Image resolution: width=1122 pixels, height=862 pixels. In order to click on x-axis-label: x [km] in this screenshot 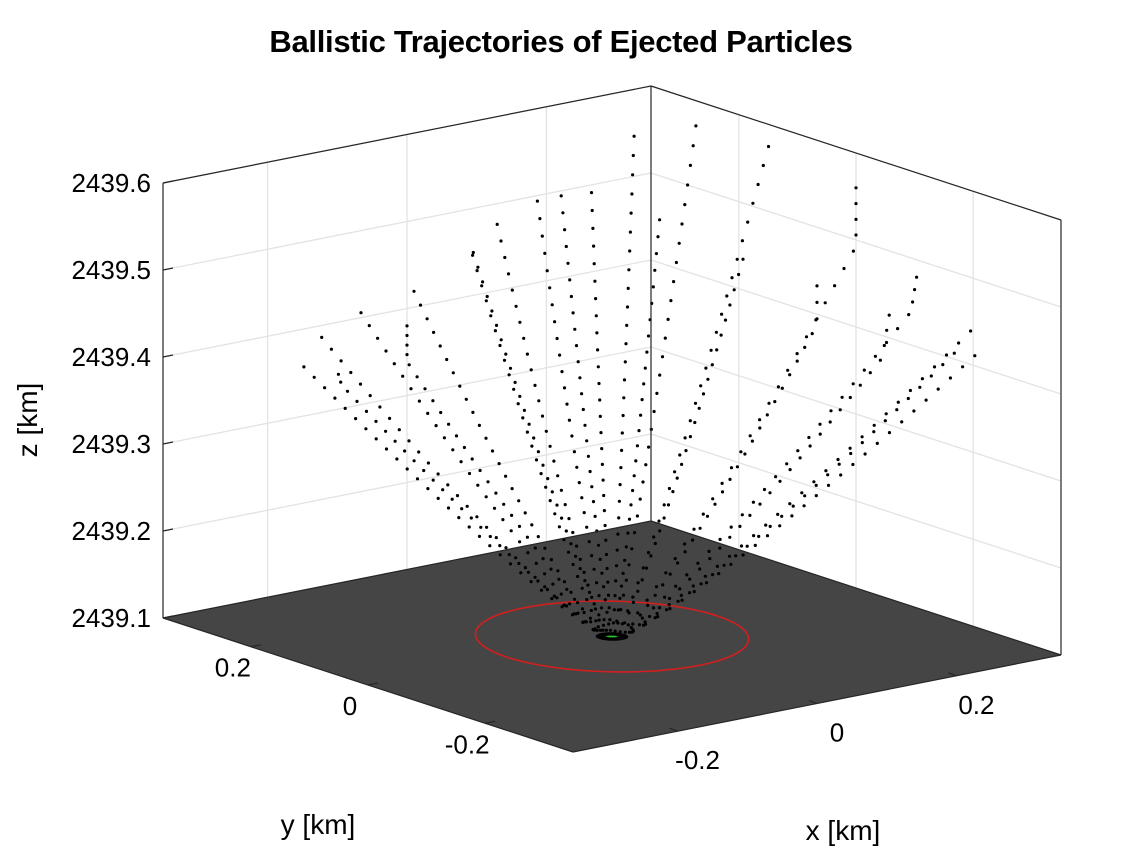, I will do `click(843, 830)`.